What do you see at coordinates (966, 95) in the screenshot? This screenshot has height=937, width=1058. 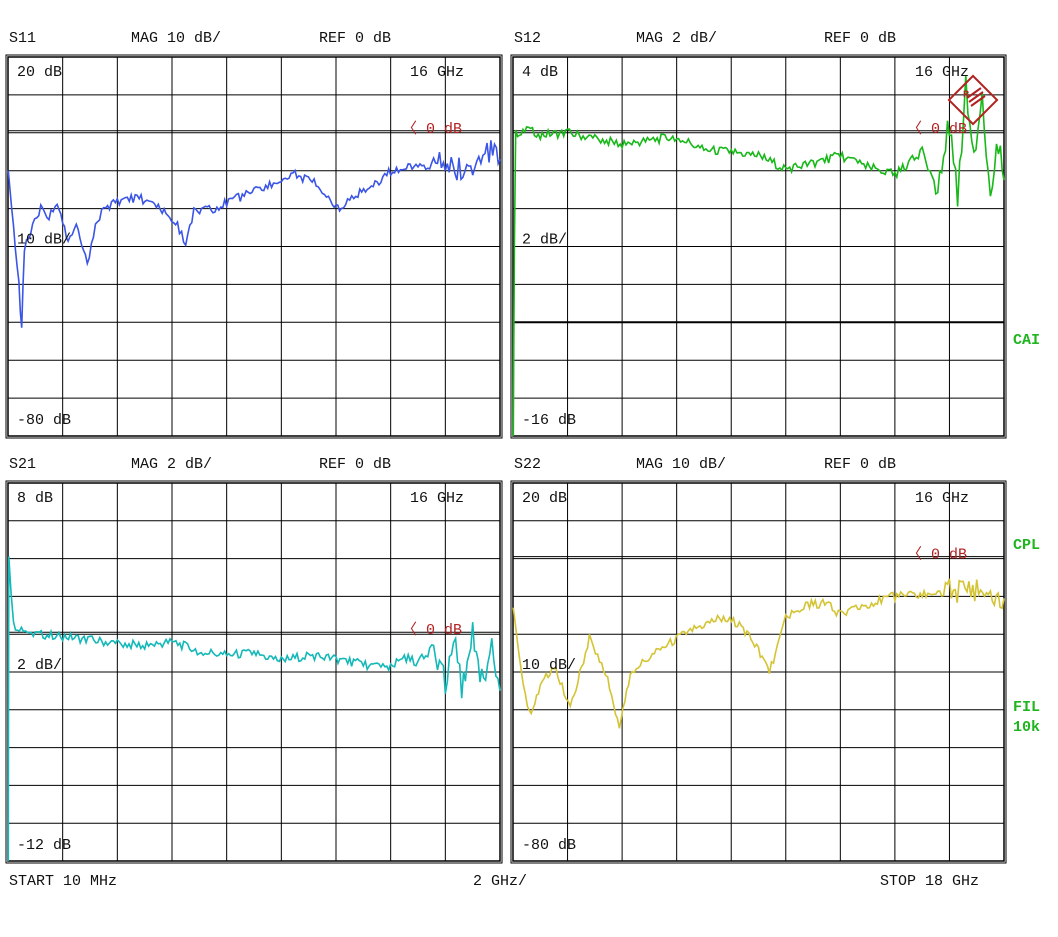 I see `svg-text: R` at bounding box center [966, 95].